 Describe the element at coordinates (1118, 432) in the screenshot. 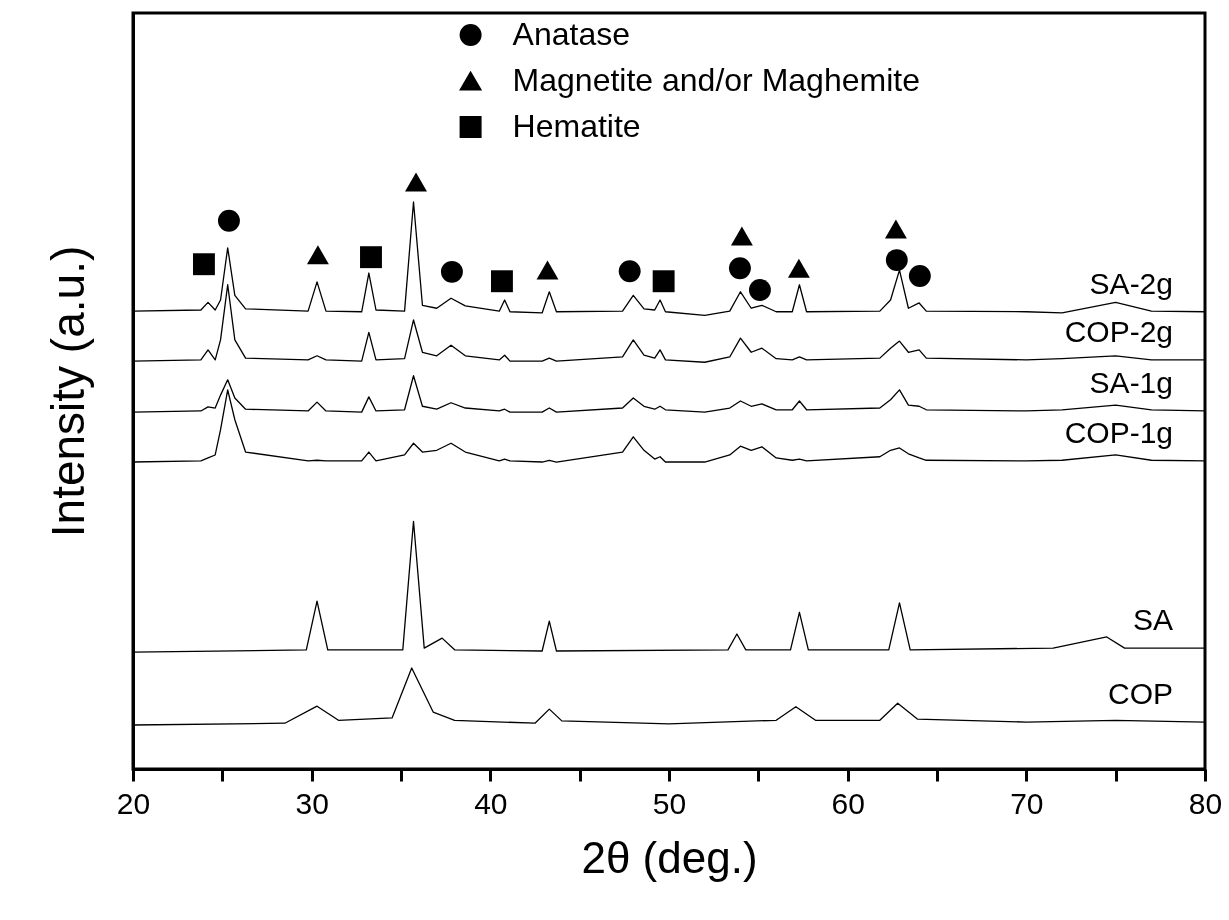

I see `series-label: COP-1g` at that location.